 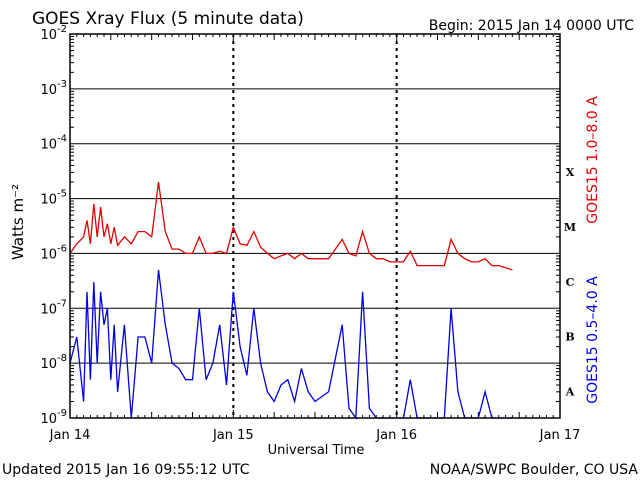 What do you see at coordinates (62, 358) in the screenshot?
I see `y-tick-exponent: -8` at bounding box center [62, 358].